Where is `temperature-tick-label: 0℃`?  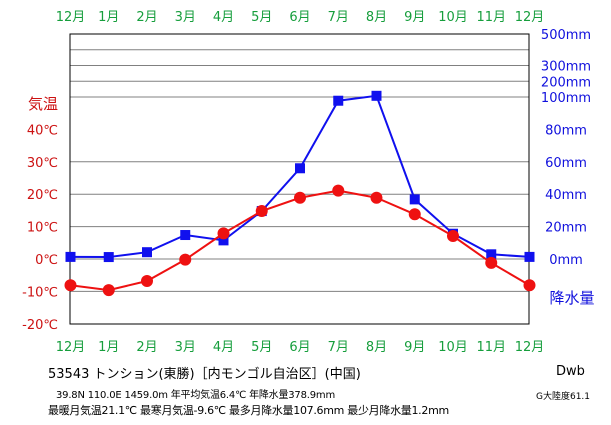
temperature-tick-label: 0℃ is located at coordinates (46, 260).